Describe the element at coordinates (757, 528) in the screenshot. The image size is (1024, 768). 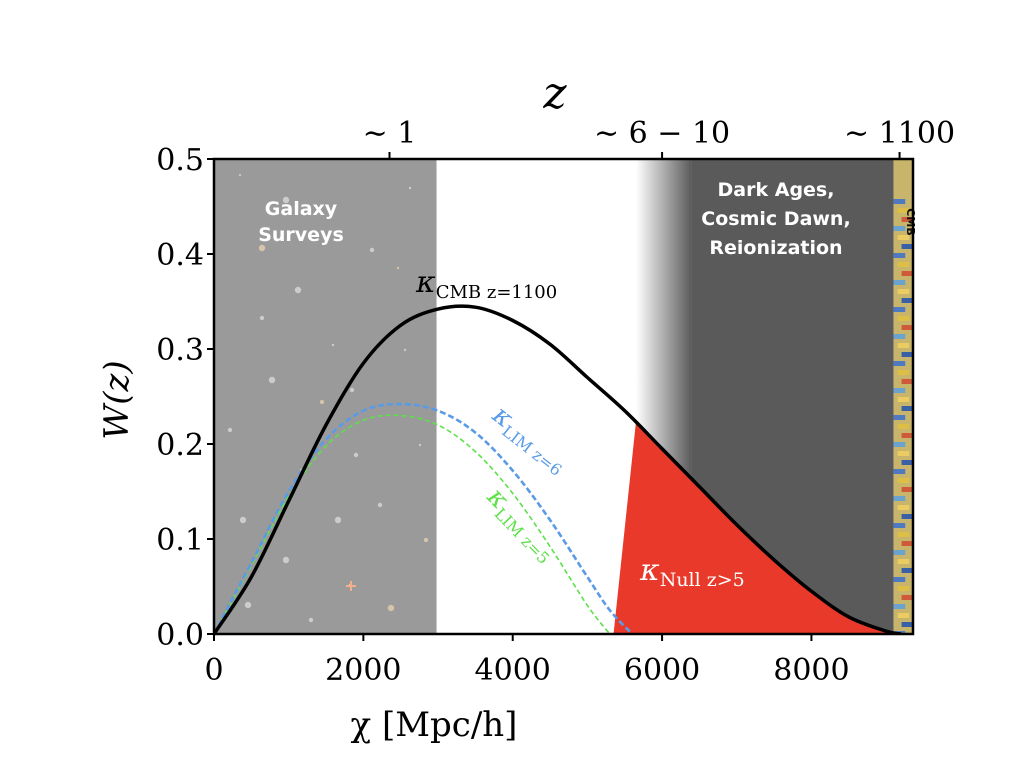
I see `null-region` at that location.